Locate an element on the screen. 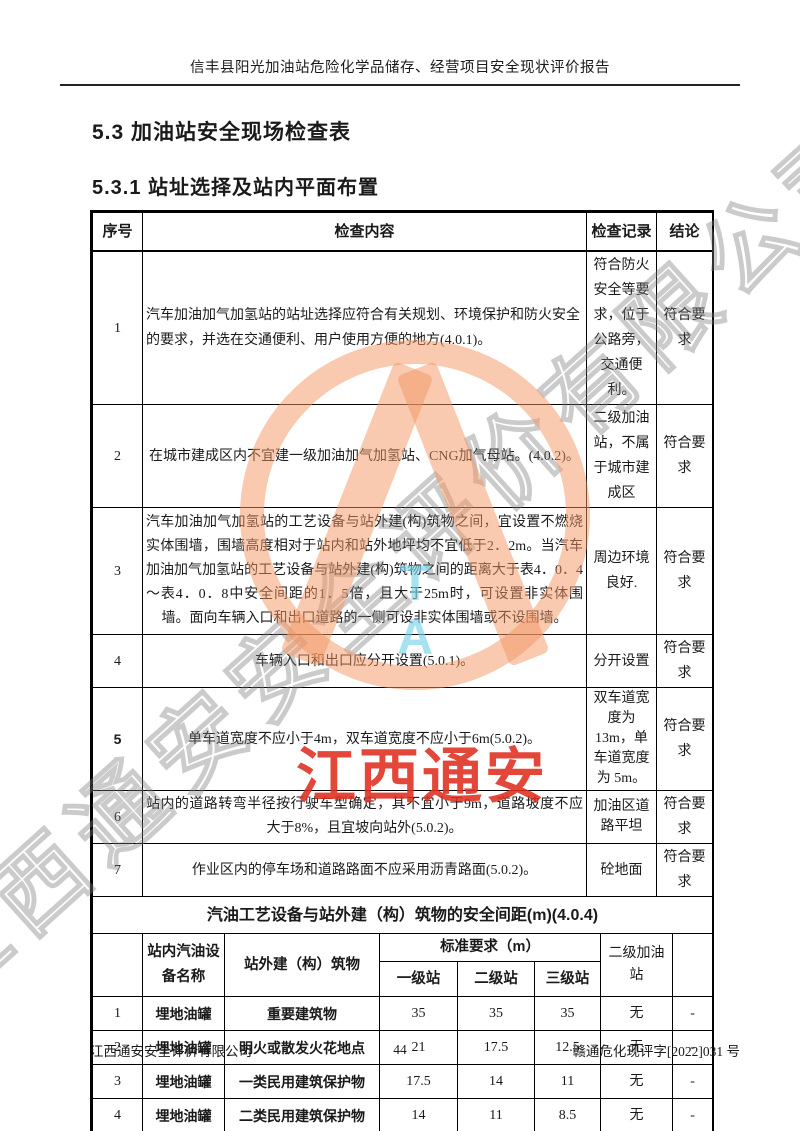 The image size is (800, 1131). table-row: 4 车辆入口和出口应分开设置(5.0.1)。 分开设置 符合要求 is located at coordinates (402, 661).